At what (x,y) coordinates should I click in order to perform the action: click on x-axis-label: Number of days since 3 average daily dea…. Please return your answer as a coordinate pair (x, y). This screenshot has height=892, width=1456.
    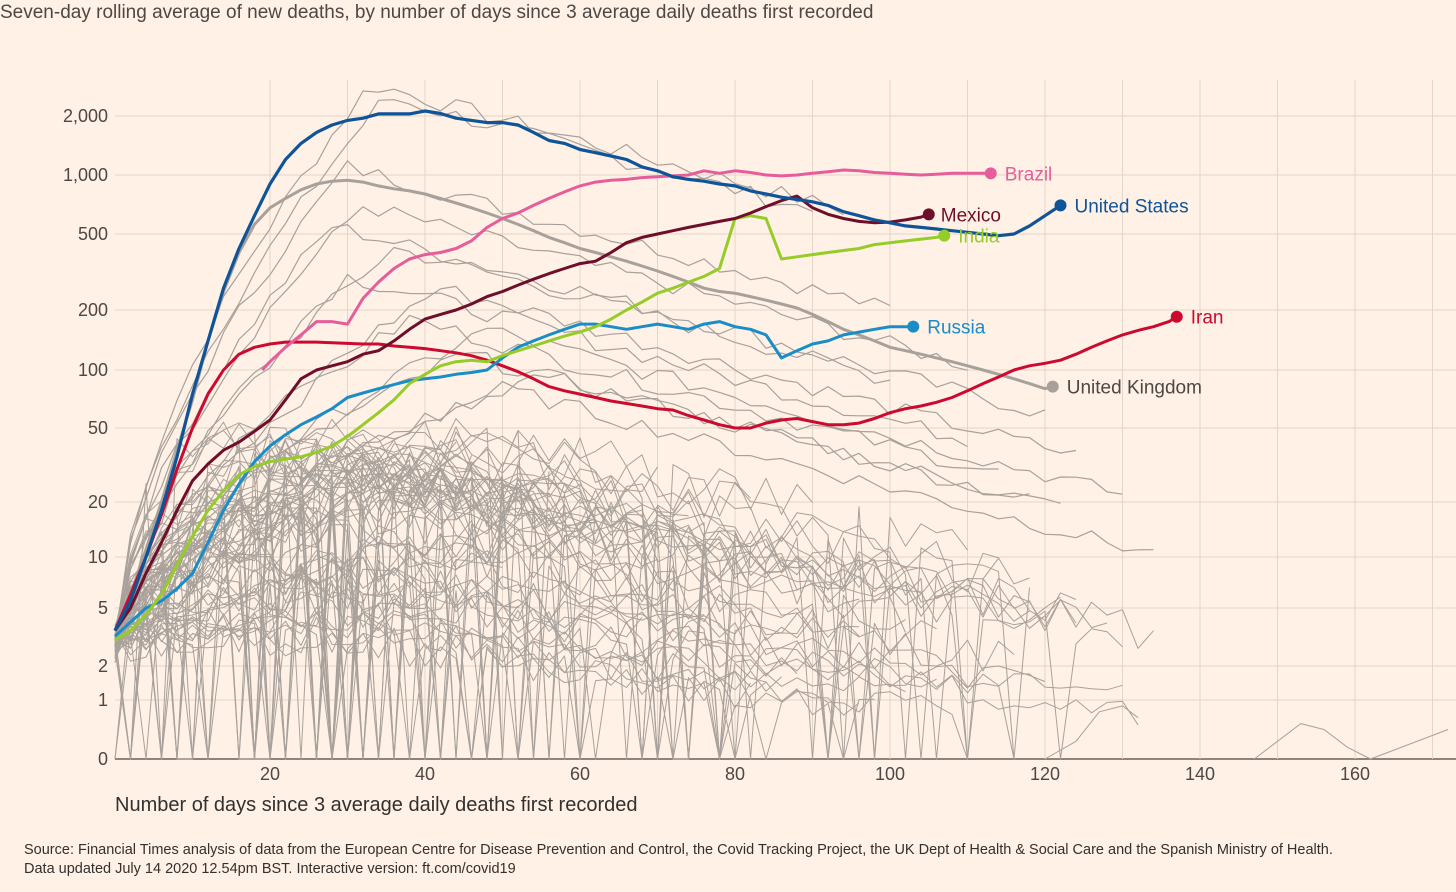
    Looking at the image, I should click on (376, 805).